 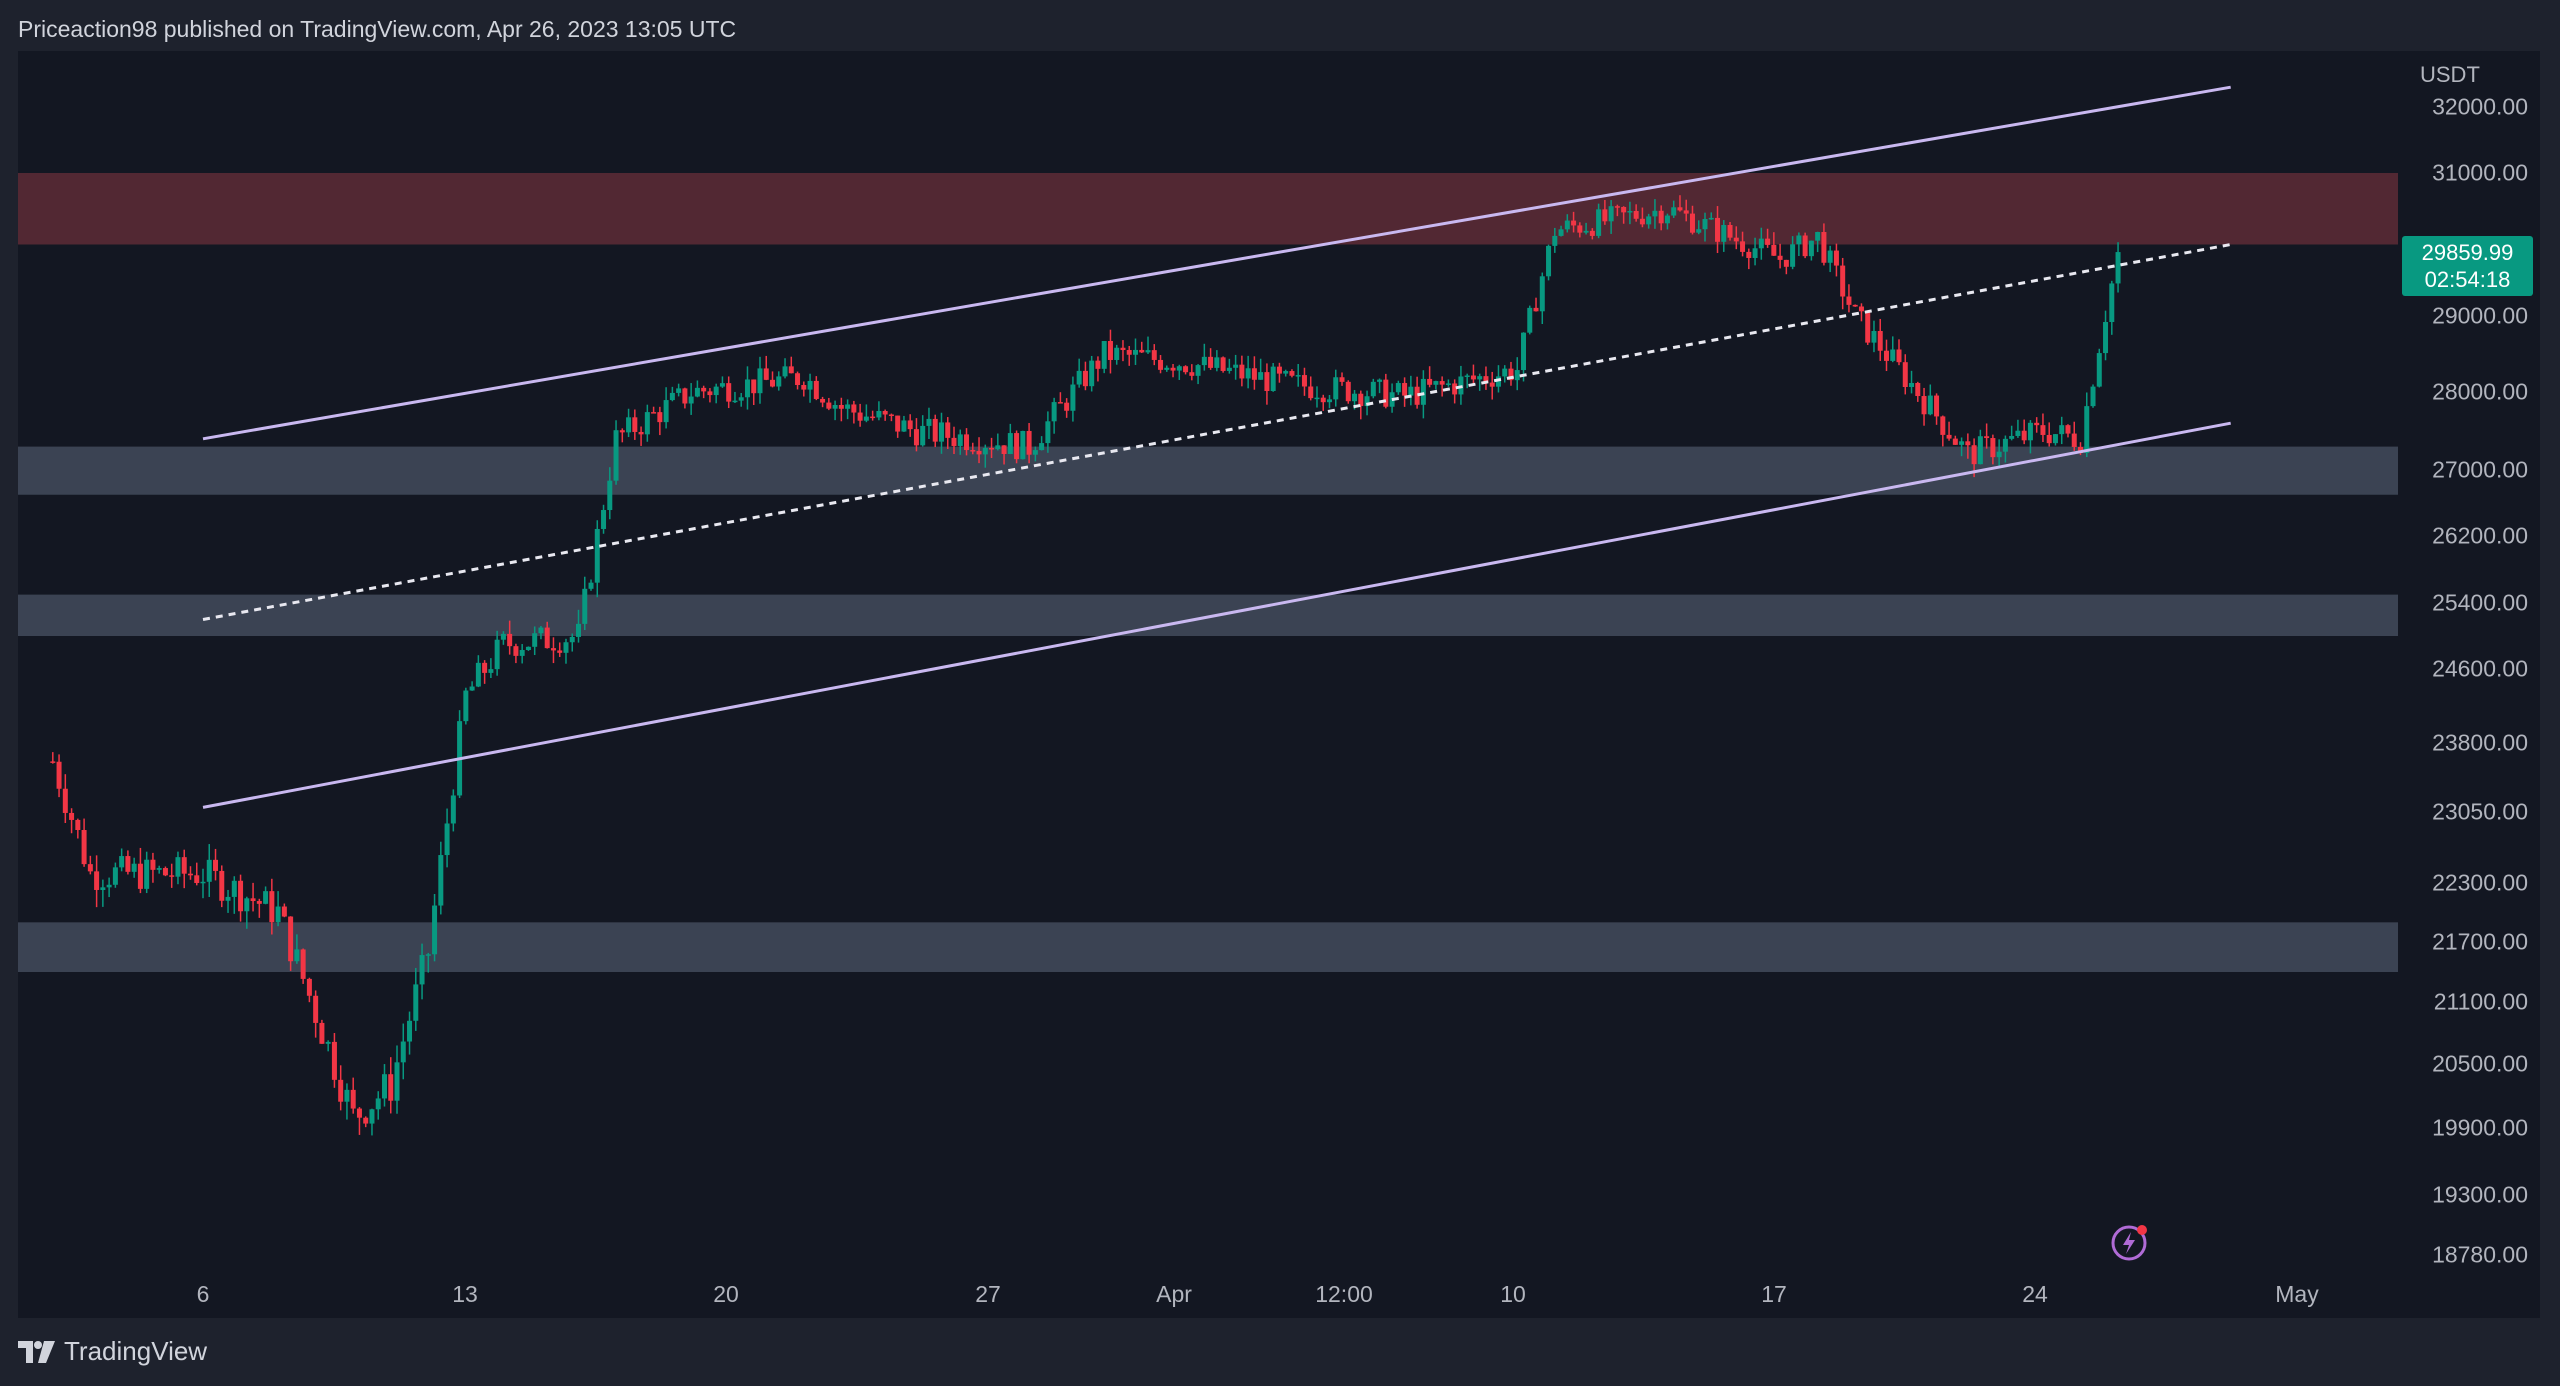 I want to click on price-axis-label: 27000.00, so click(x=2480, y=469).